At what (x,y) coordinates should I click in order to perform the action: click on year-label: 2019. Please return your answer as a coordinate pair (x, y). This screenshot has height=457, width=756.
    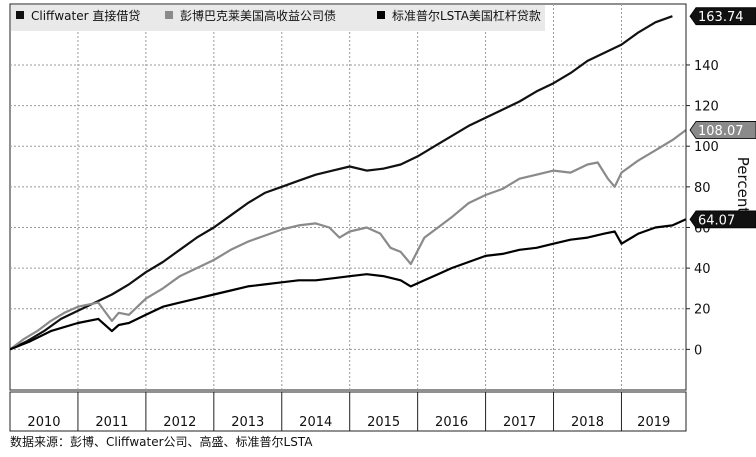
    Looking at the image, I should click on (653, 422).